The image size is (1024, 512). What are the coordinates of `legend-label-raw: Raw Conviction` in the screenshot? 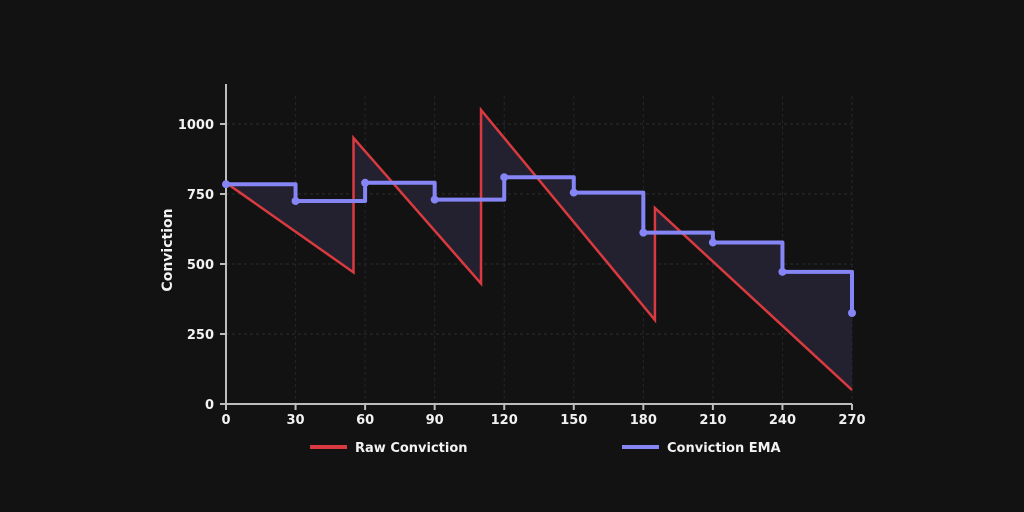 It's located at (411, 448).